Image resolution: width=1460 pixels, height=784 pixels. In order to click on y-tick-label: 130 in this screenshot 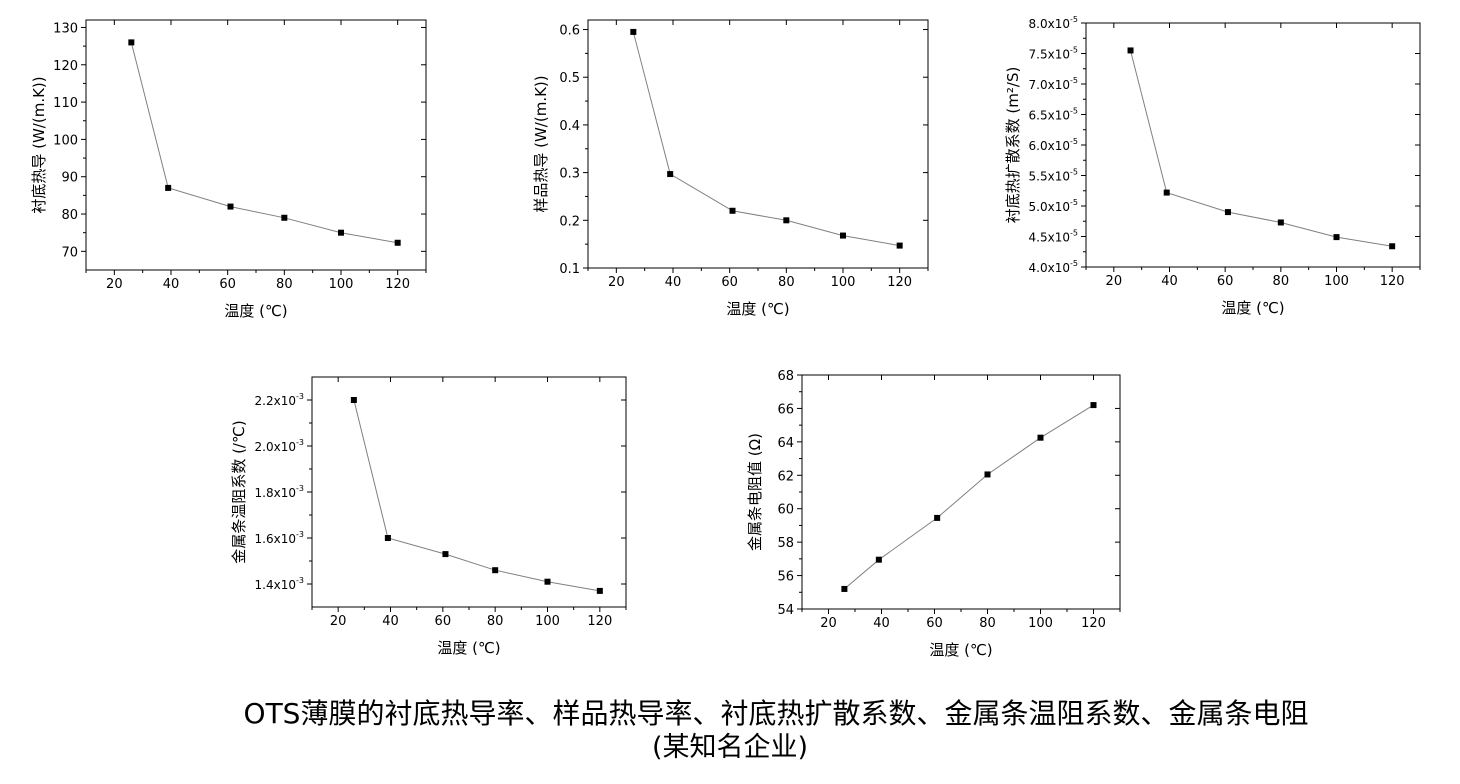, I will do `click(65, 28)`.